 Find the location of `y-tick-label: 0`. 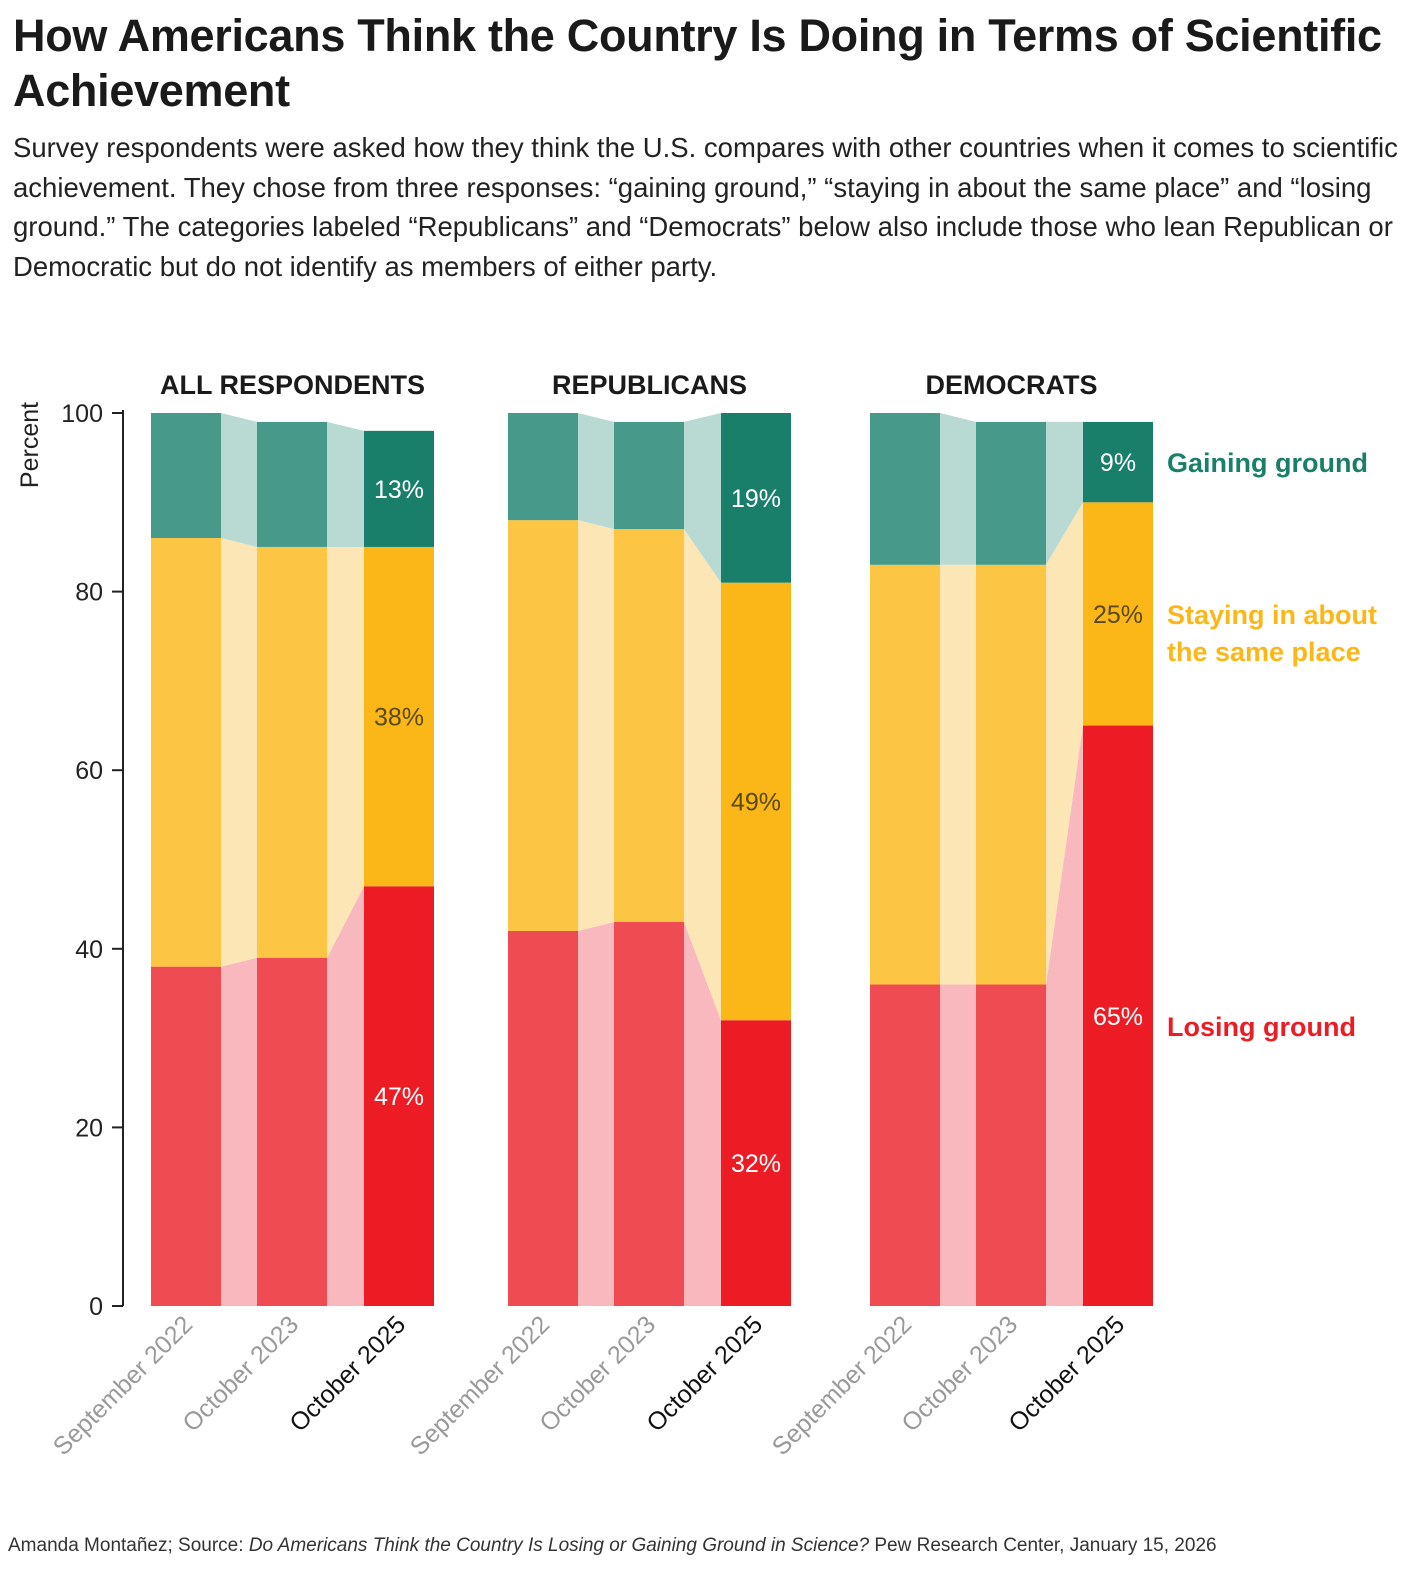

y-tick-label: 0 is located at coordinates (96, 1307).